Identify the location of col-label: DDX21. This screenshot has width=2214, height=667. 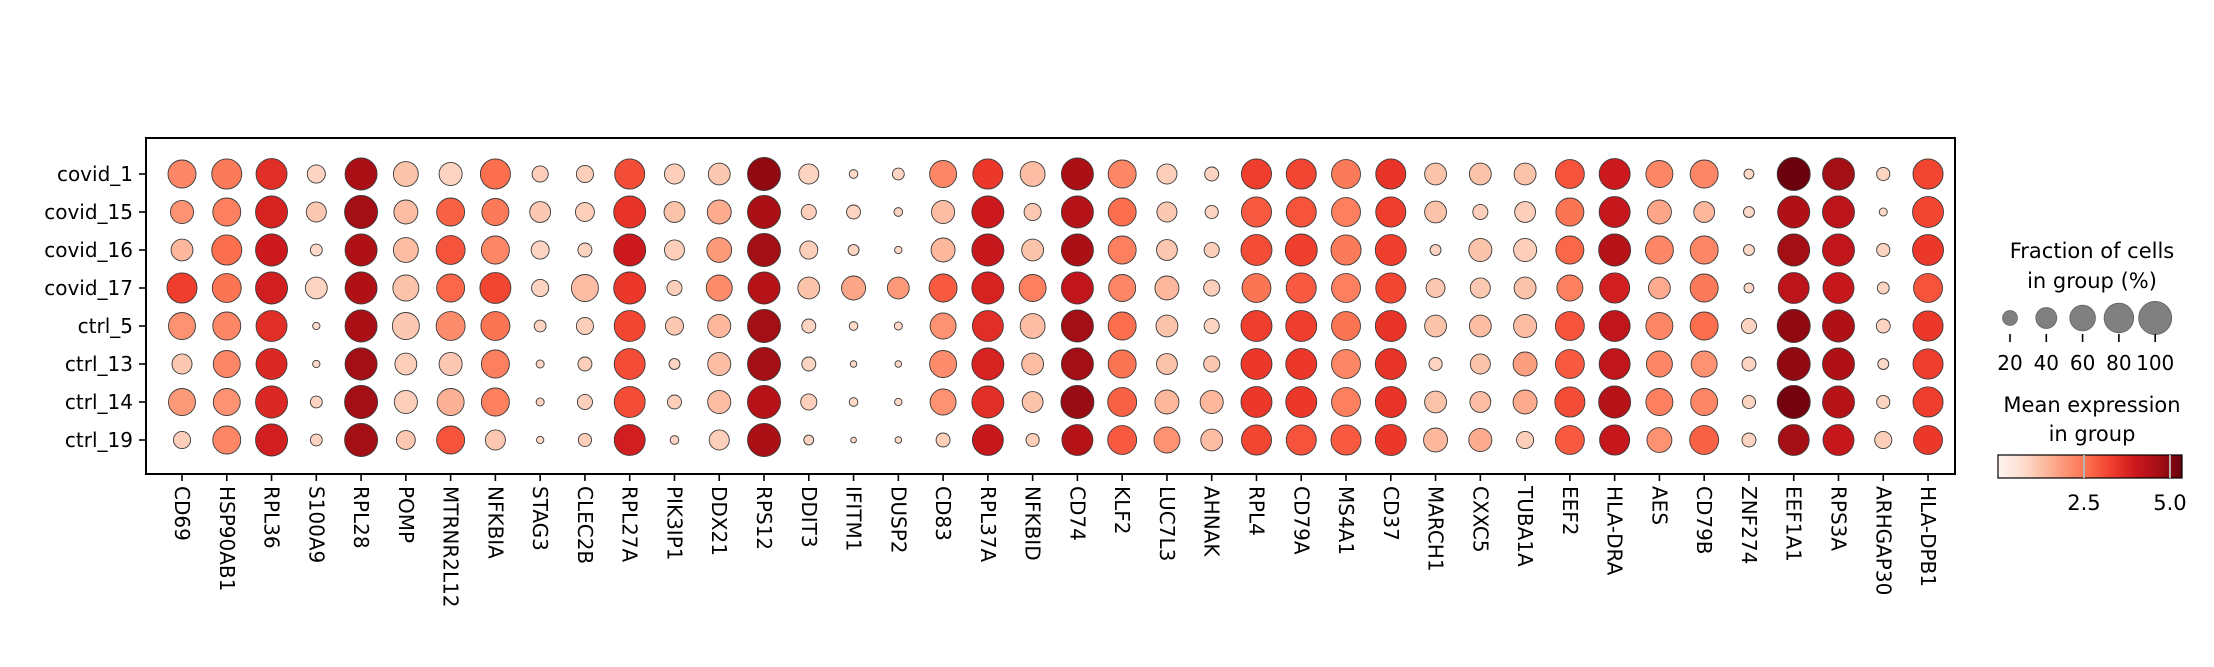
(719, 521).